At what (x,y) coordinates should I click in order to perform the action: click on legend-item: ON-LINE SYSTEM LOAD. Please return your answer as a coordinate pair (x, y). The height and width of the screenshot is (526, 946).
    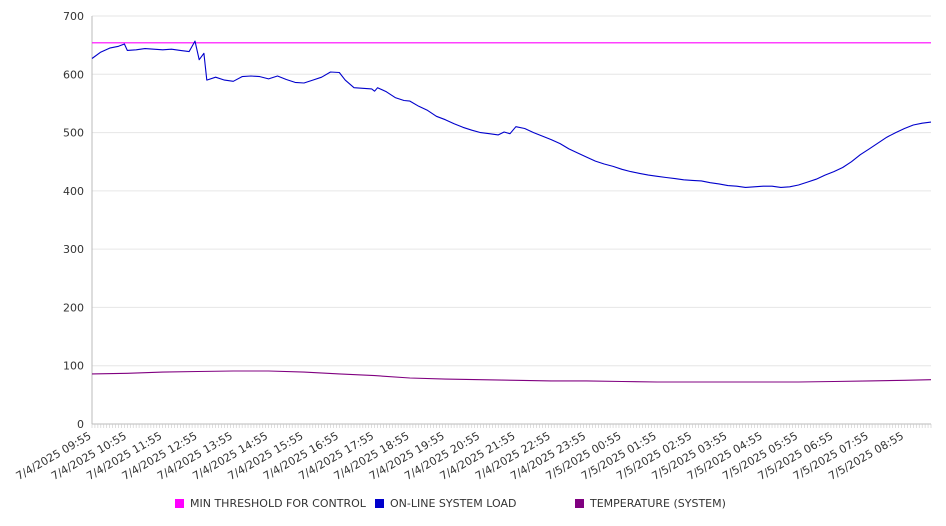
    Looking at the image, I should click on (445, 503).